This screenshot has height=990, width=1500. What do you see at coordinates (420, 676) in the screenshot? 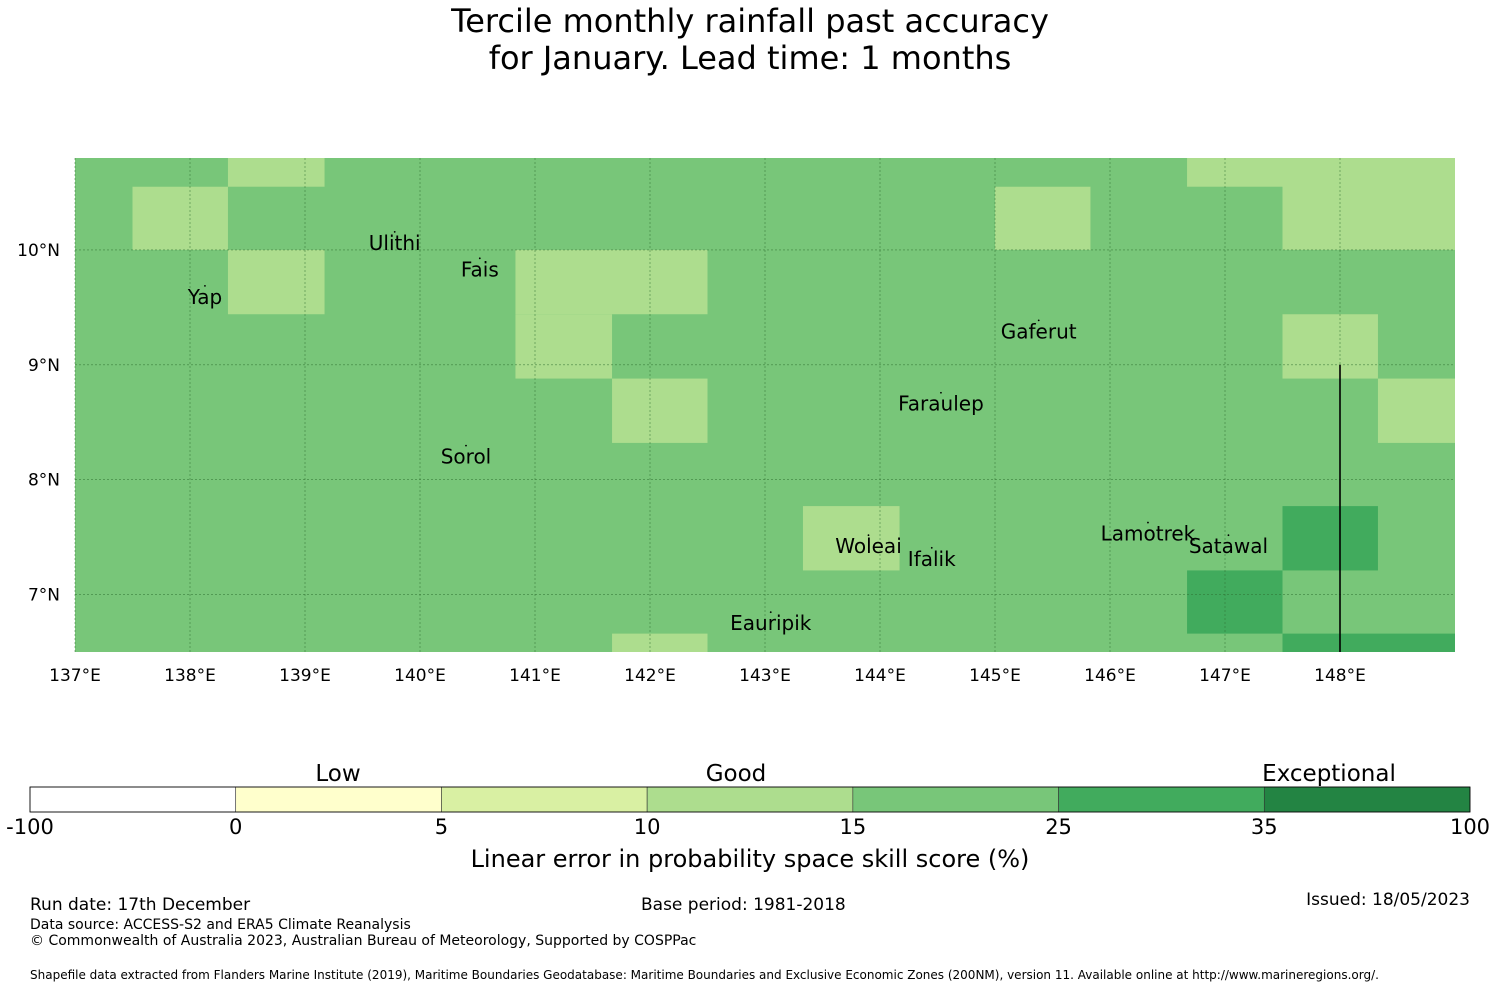
I see `lon-tick-label: 140°E` at bounding box center [420, 676].